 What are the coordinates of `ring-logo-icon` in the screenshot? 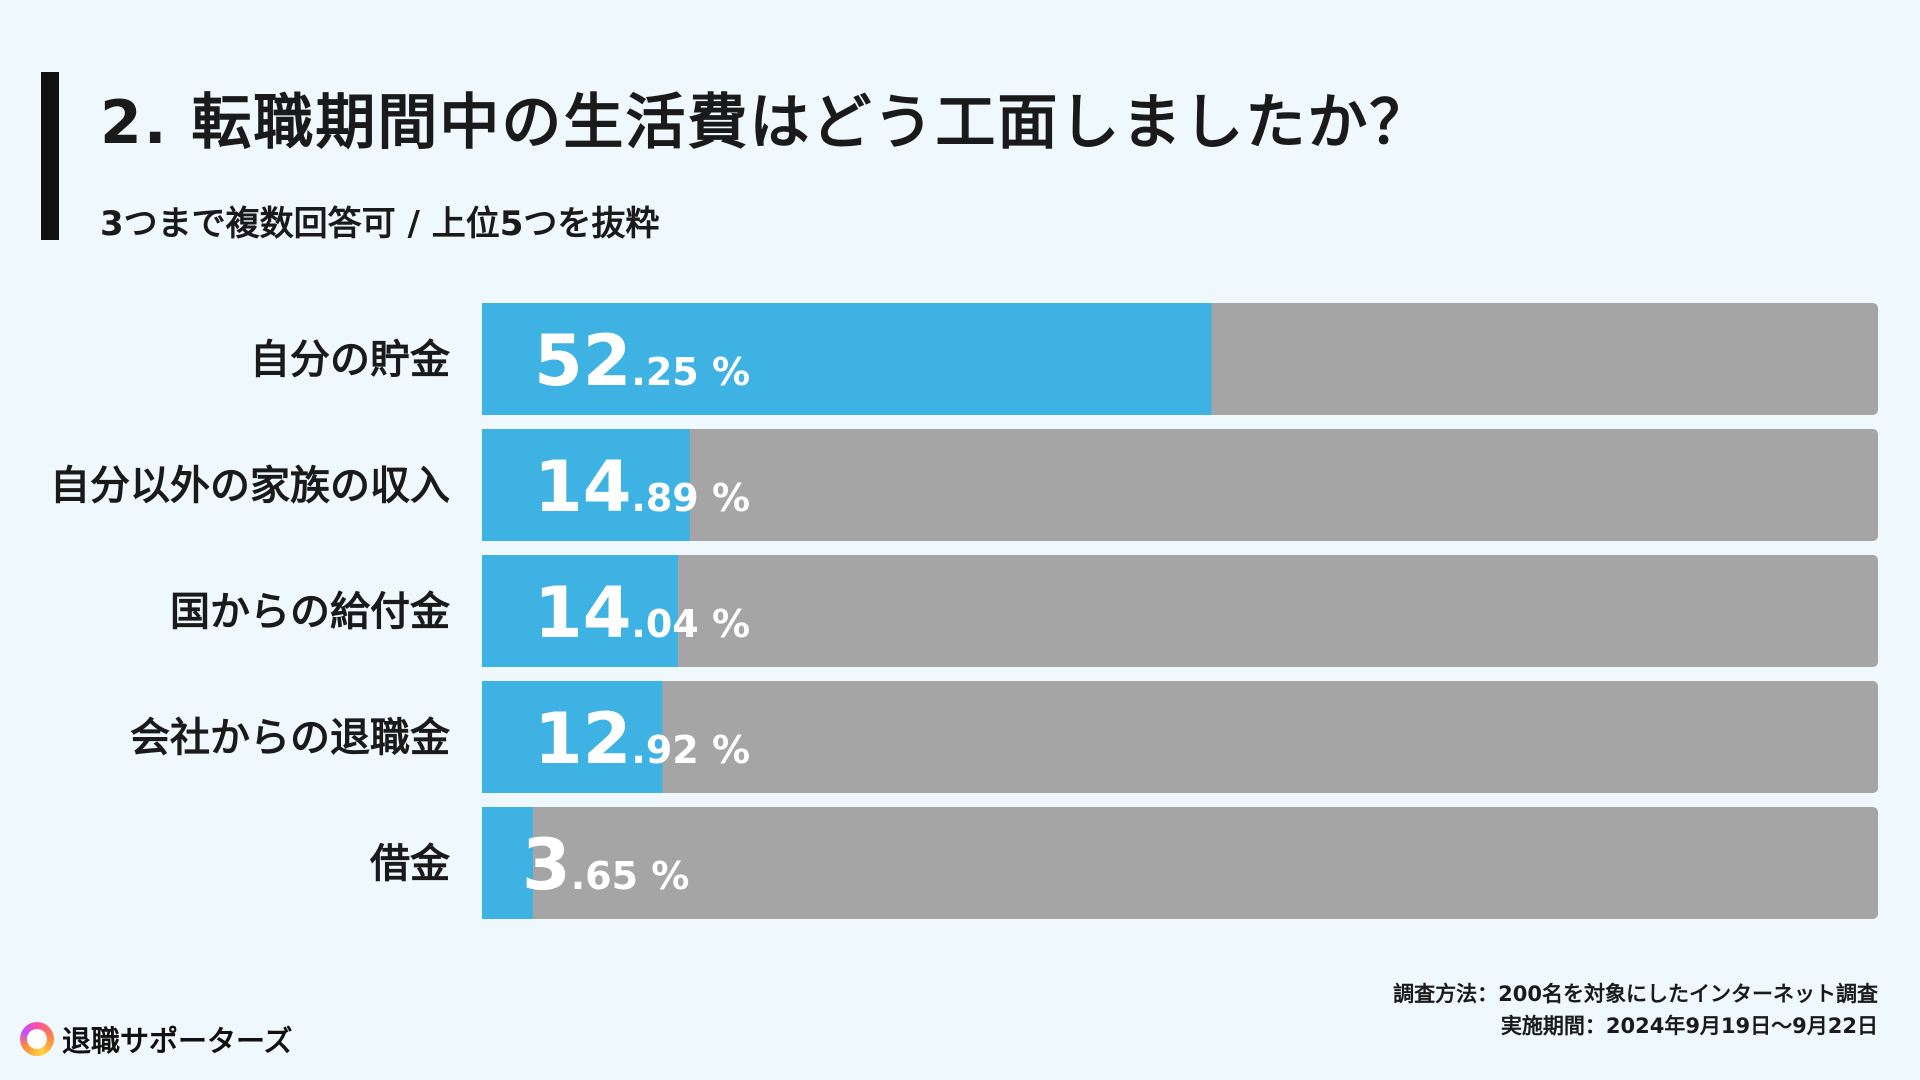 It's located at (37, 1039).